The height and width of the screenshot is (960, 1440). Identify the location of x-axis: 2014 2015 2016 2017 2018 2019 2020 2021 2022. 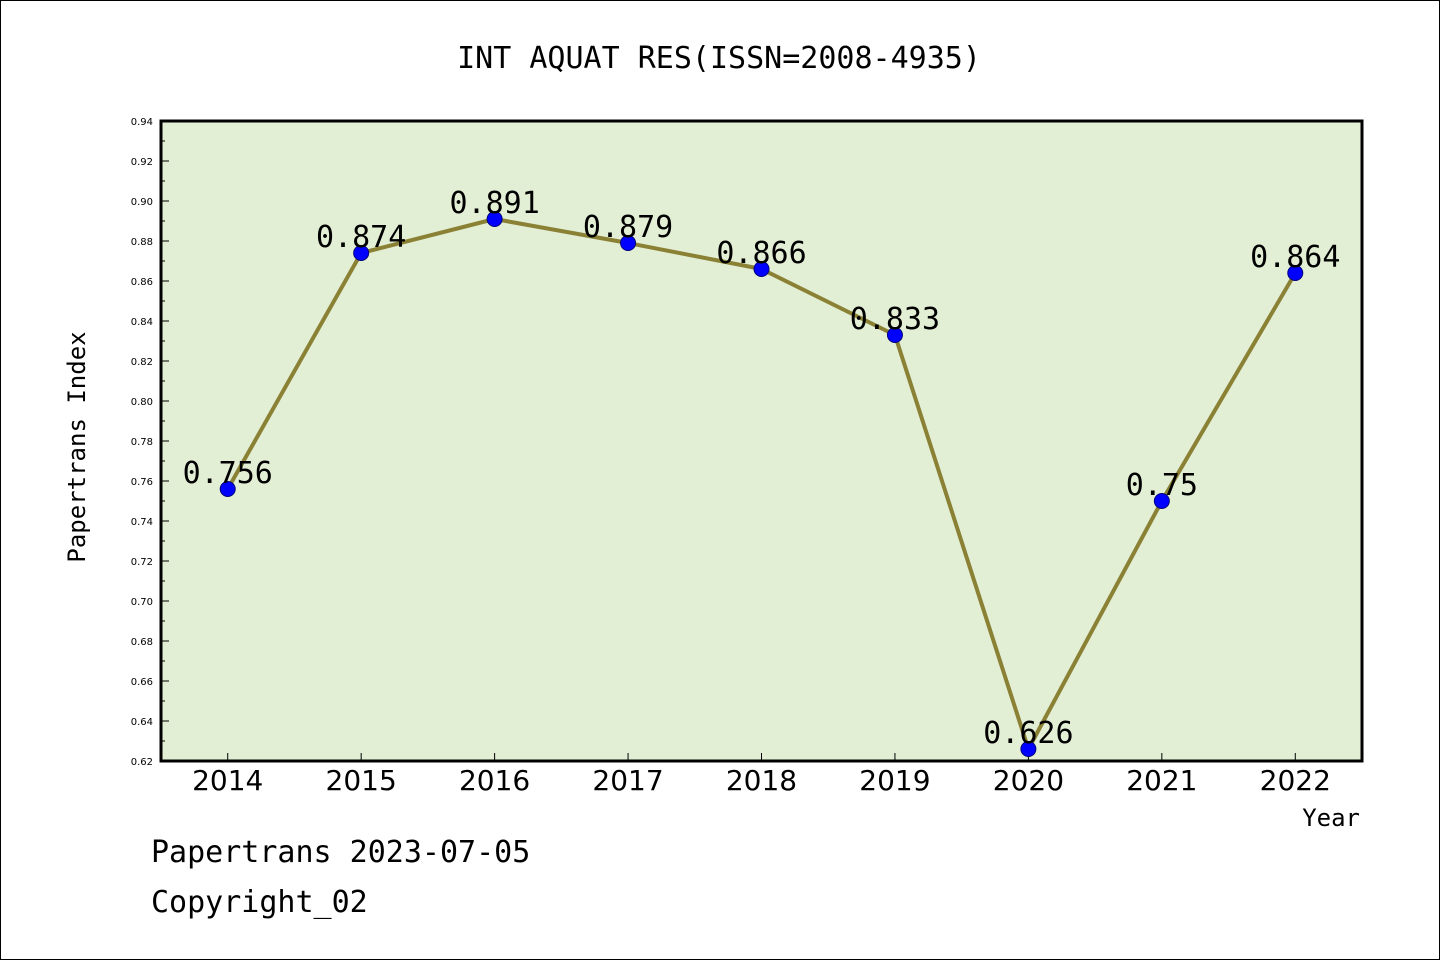
(761, 775).